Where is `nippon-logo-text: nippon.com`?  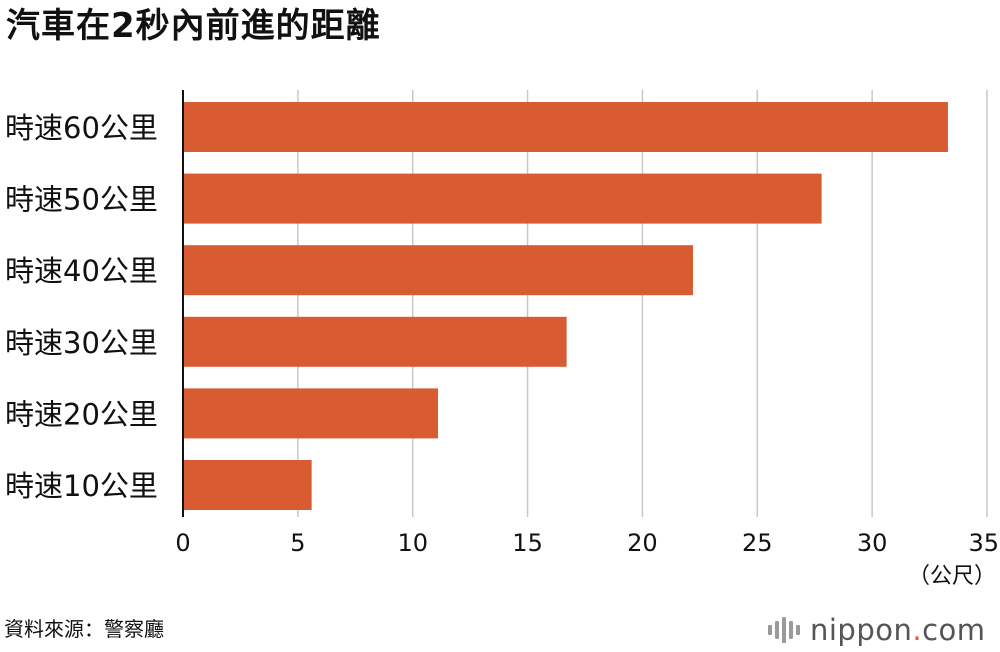 nippon-logo-text: nippon.com is located at coordinates (898, 630).